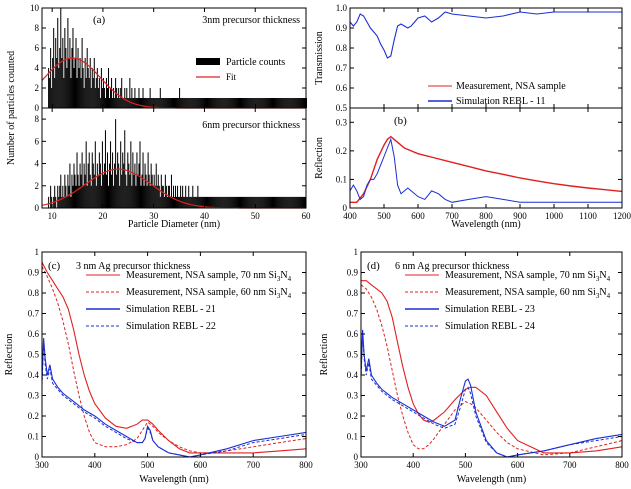 This screenshot has width=631, height=489. Describe the element at coordinates (251, 20) in the screenshot. I see `panel-a-top-title: 3nm precursor thickness` at that location.